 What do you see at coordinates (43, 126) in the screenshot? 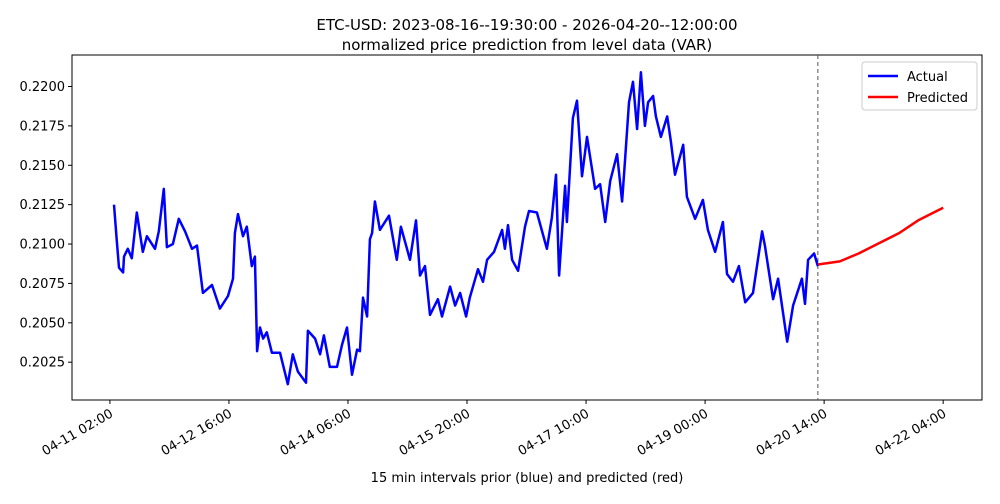
I see `y-tick-label: 0.2175` at bounding box center [43, 126].